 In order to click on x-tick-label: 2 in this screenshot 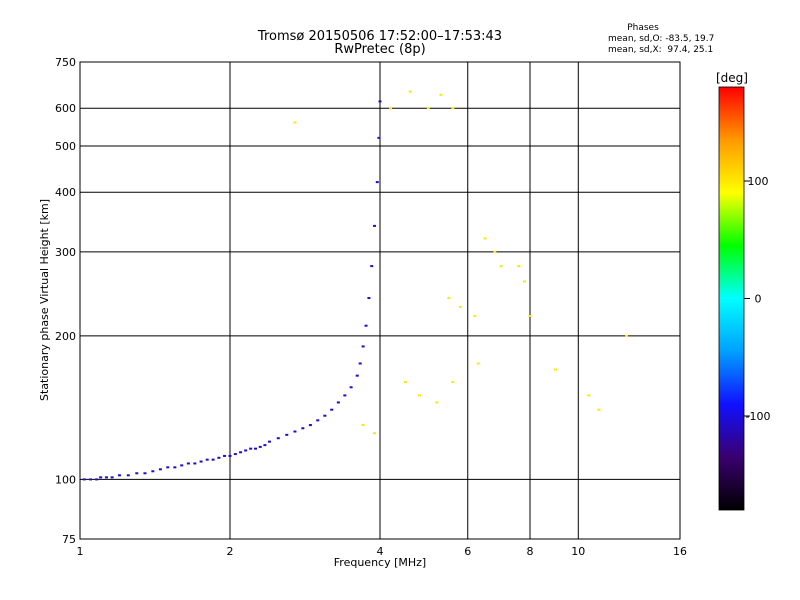, I will do `click(230, 551)`.